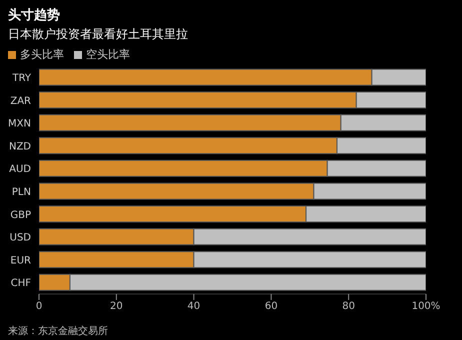 The width and height of the screenshot is (462, 340). Describe the element at coordinates (19, 124) in the screenshot. I see `y-tick-label: MXN` at that location.